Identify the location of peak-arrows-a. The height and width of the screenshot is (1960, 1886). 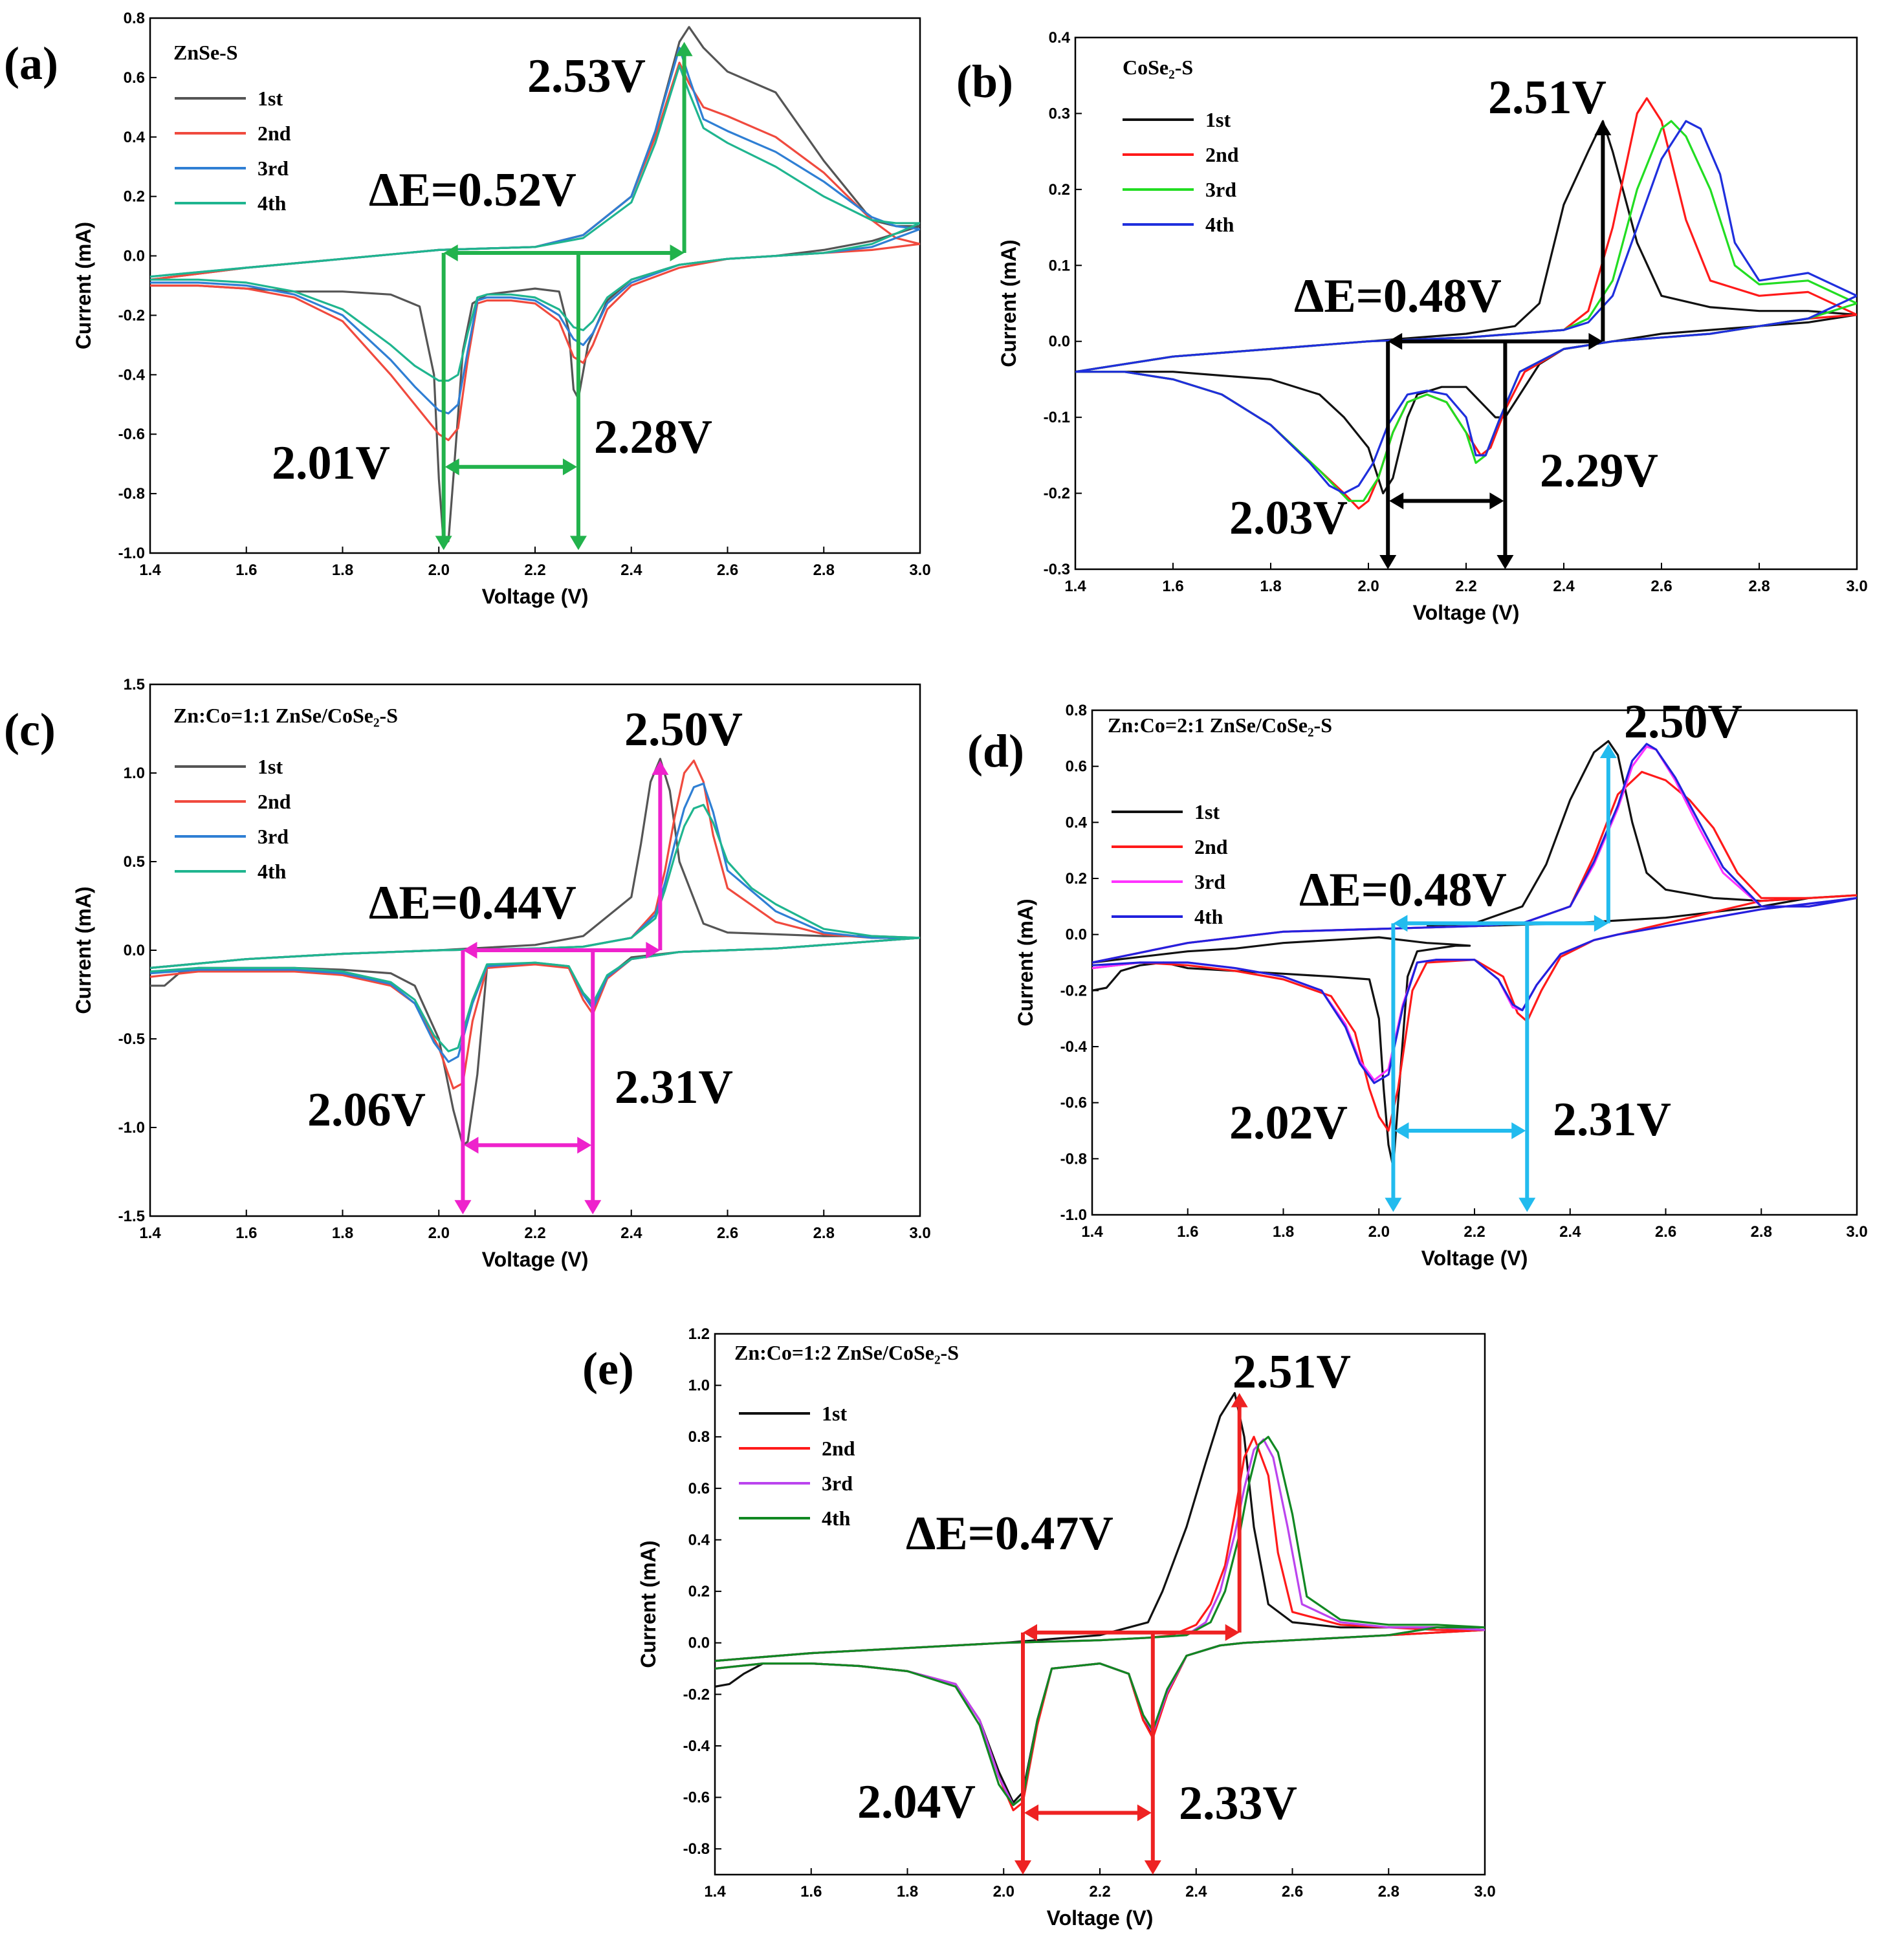
(564, 295).